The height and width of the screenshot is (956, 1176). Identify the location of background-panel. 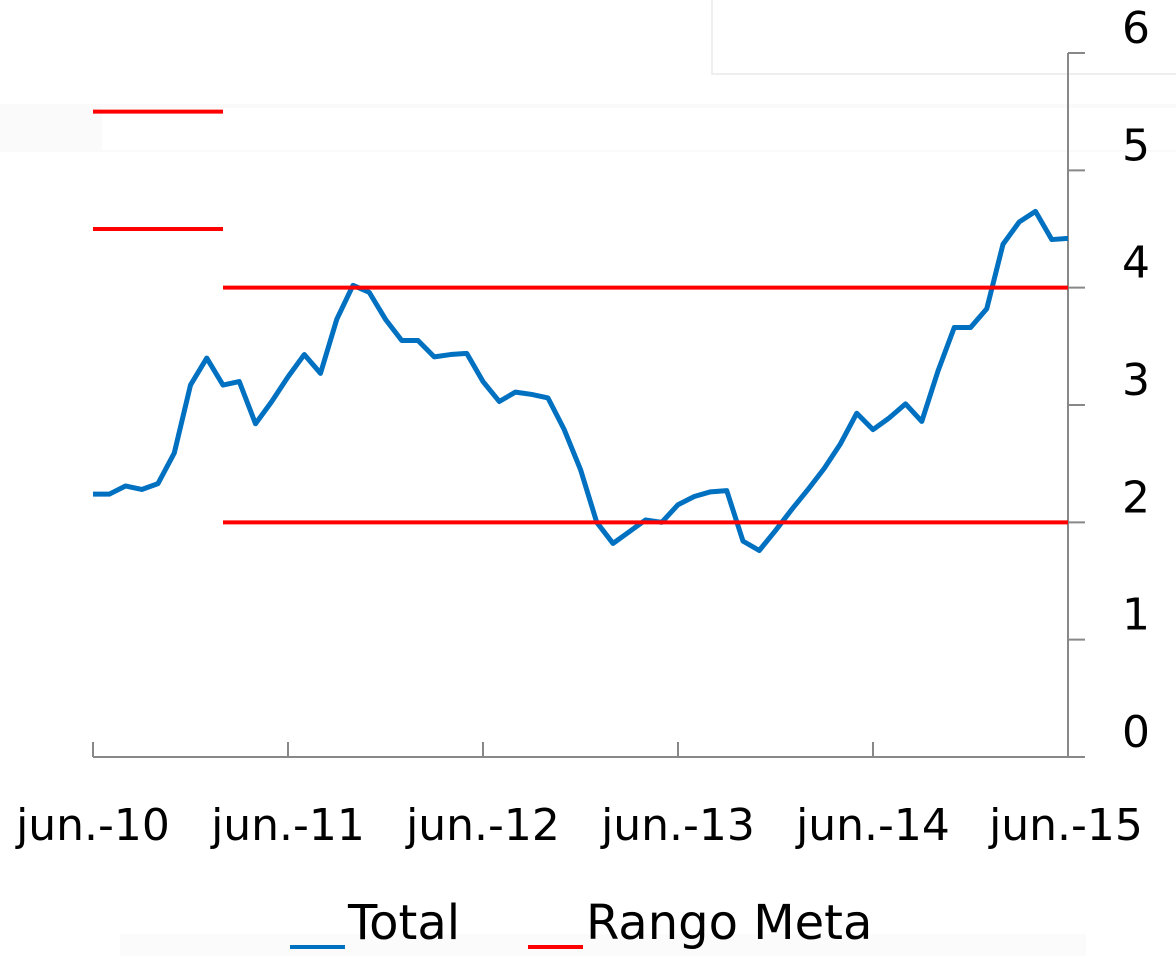
(943, 37).